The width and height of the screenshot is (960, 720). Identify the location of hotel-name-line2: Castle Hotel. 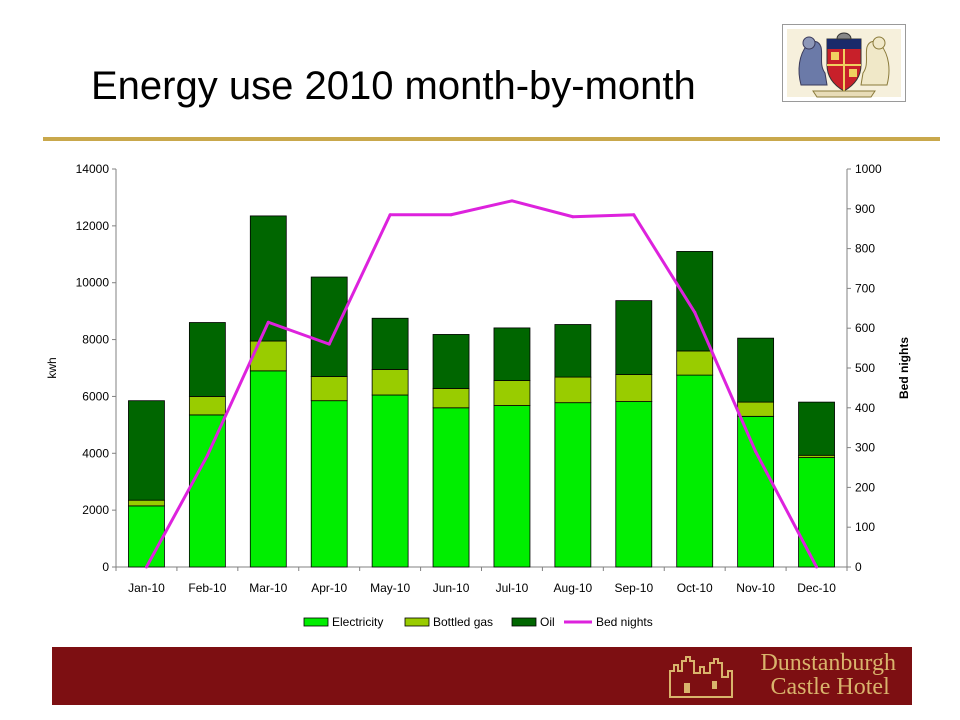
(830, 687).